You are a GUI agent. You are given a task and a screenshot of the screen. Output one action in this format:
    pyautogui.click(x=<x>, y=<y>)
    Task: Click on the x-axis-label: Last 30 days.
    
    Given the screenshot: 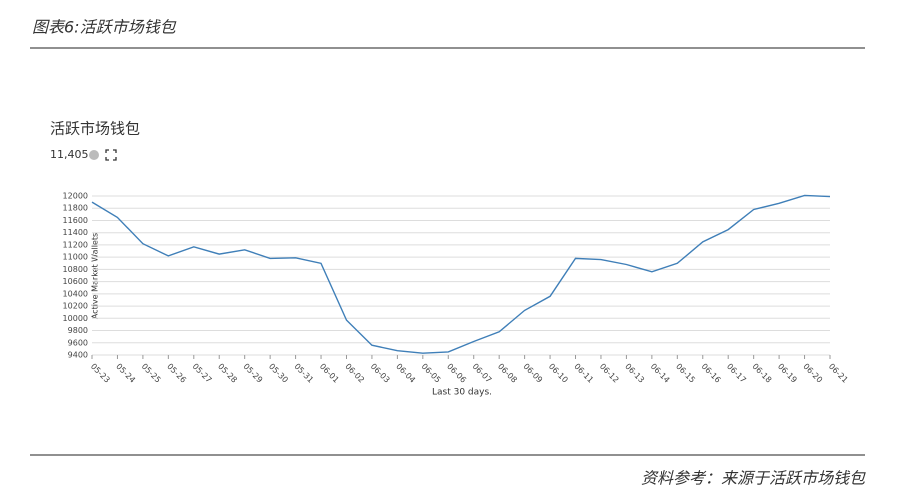 What is the action you would take?
    pyautogui.click(x=462, y=393)
    